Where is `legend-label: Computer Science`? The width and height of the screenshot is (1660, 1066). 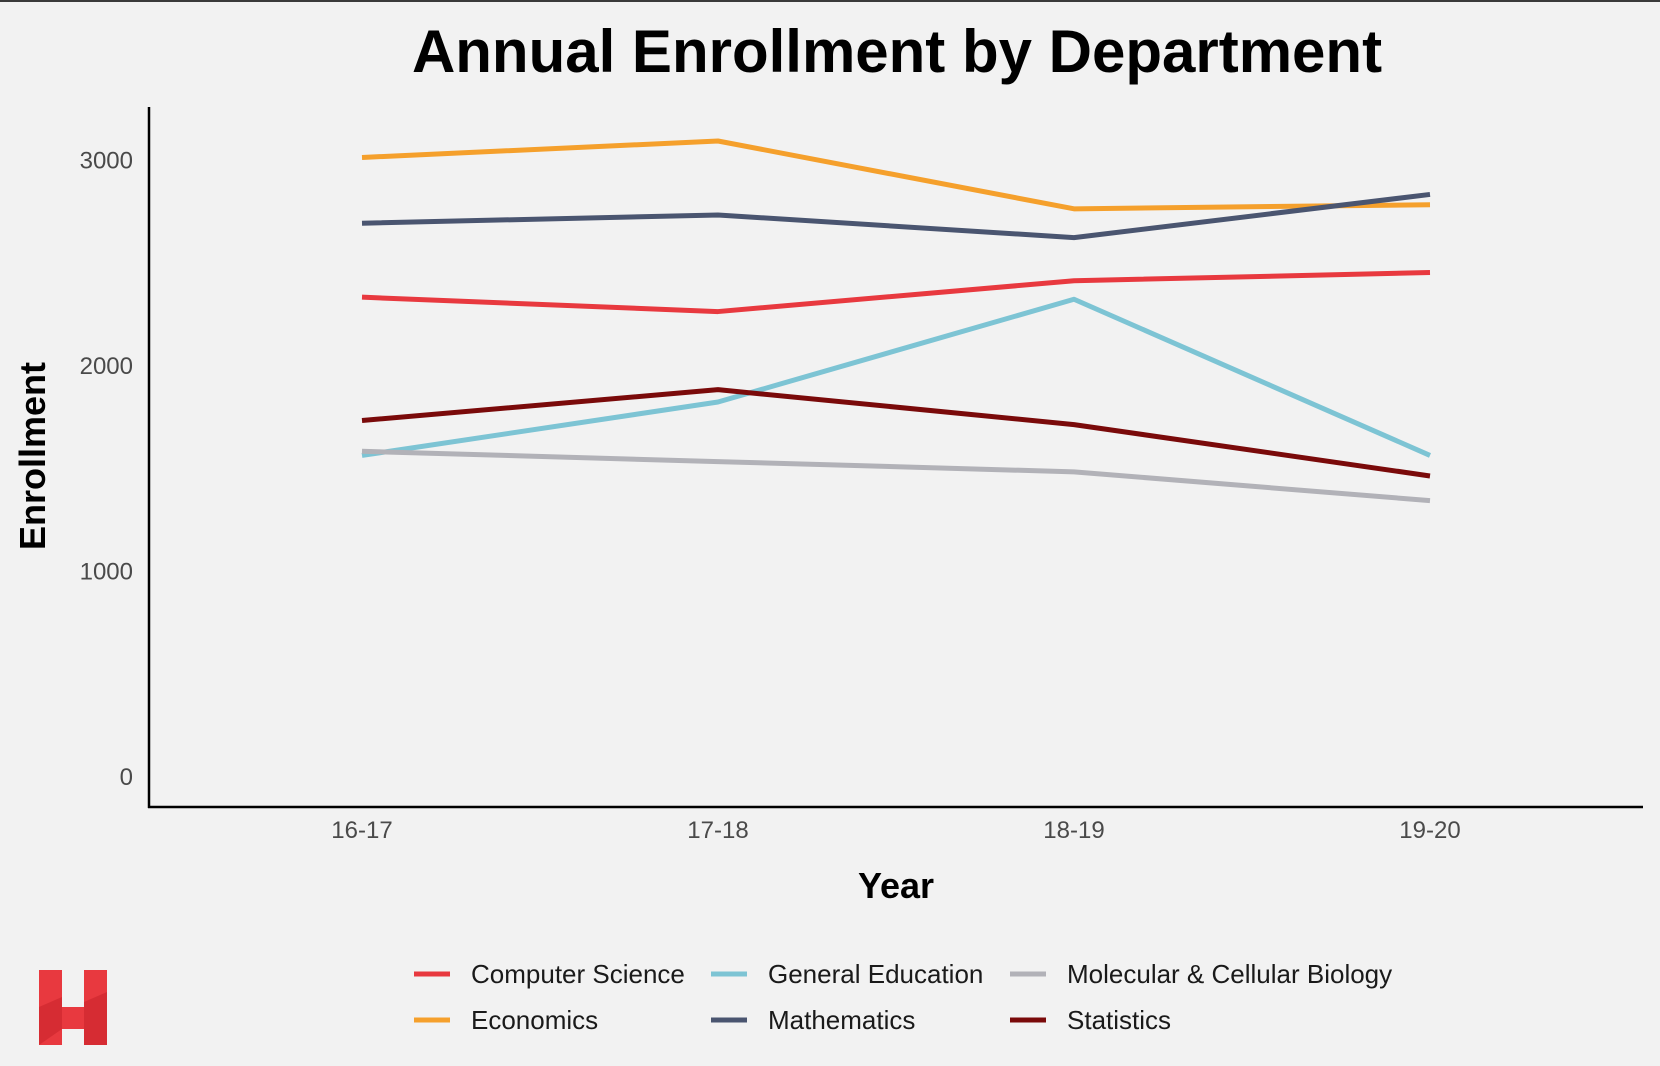 legend-label: Computer Science is located at coordinates (578, 974).